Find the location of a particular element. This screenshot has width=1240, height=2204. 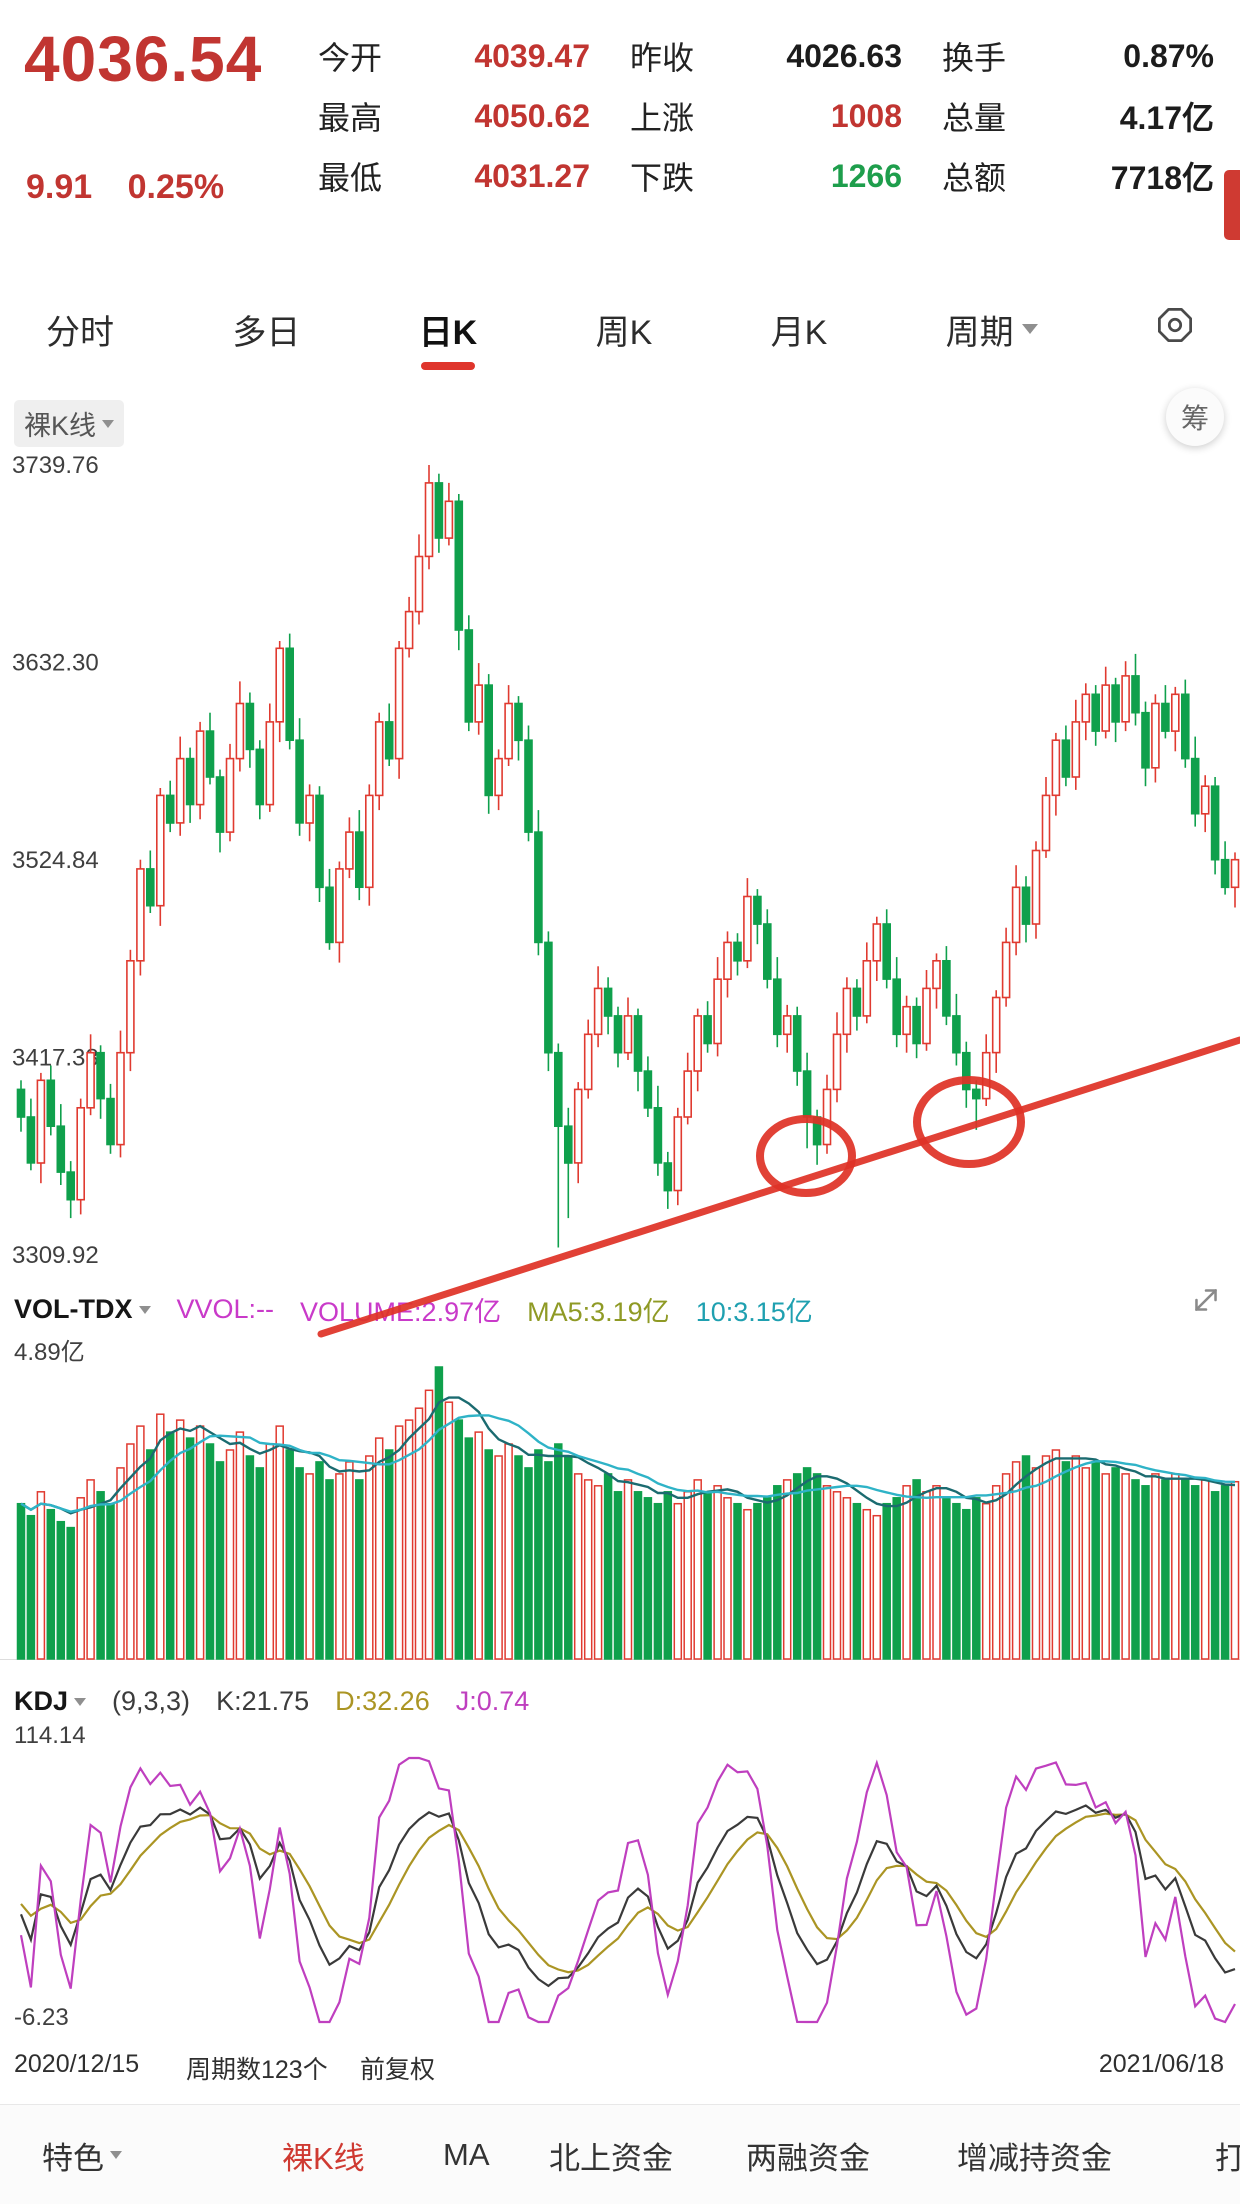

kdj-k-value: K:21.75 is located at coordinates (263, 1701).